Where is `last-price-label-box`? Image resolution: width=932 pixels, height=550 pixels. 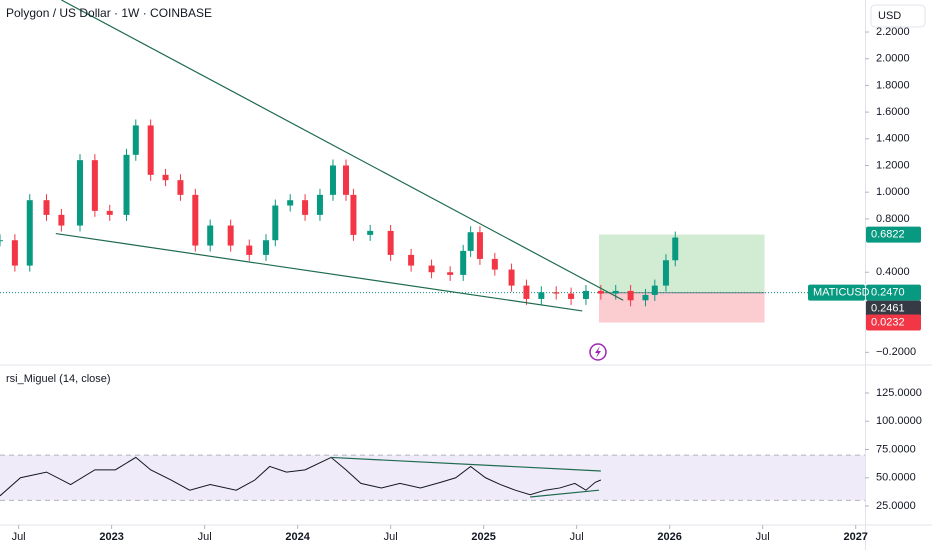 last-price-label-box is located at coordinates (893, 292).